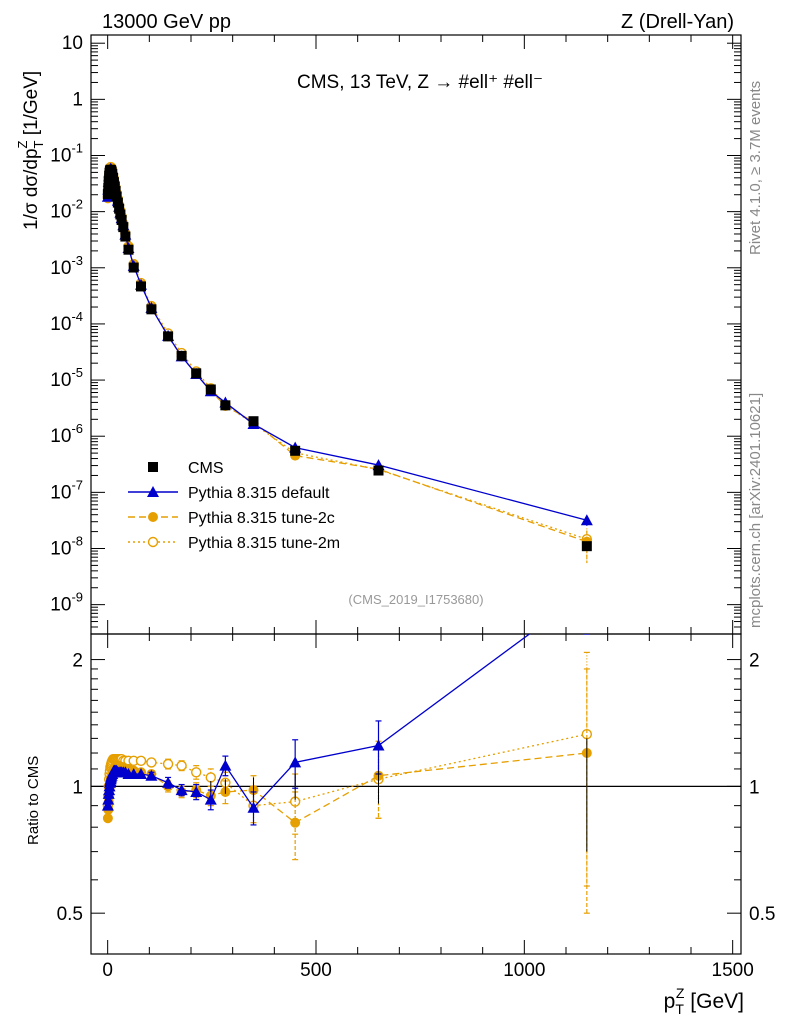  What do you see at coordinates (33, 800) in the screenshot?
I see `ratio-y-axis-label: Ratio to CMS` at bounding box center [33, 800].